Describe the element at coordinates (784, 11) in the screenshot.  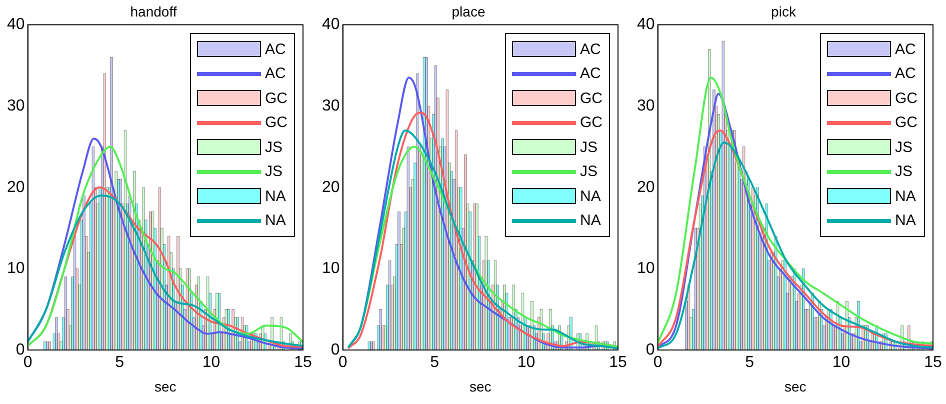
I see `chart-title: pick` at that location.